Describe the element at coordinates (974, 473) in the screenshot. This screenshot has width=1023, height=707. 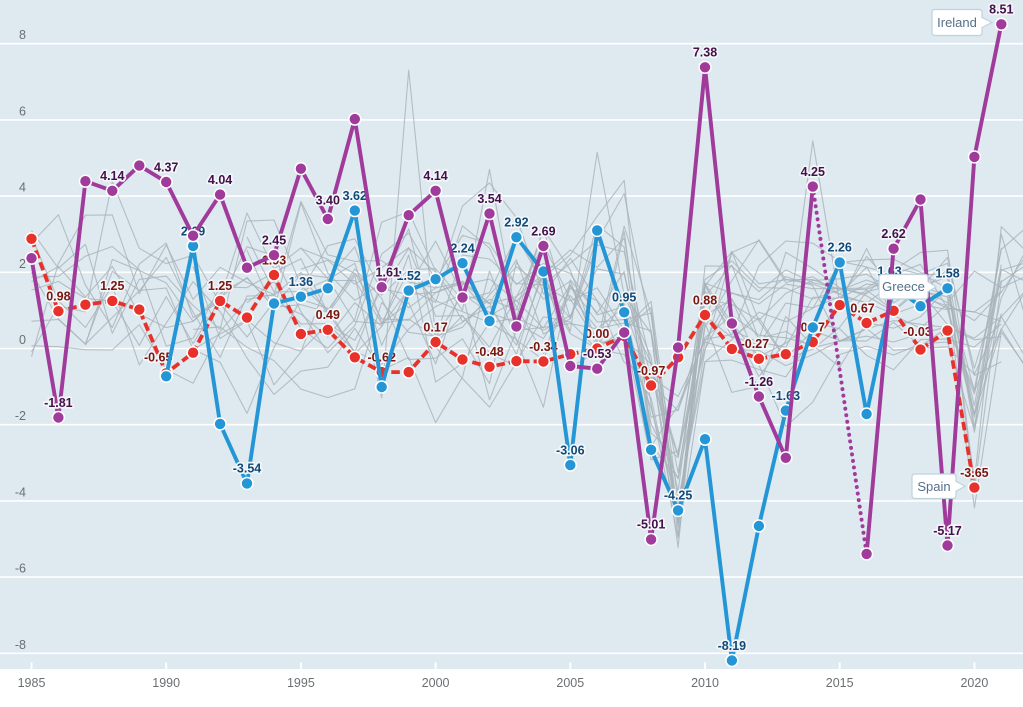
I see `svg-text: -3.65` at that location.